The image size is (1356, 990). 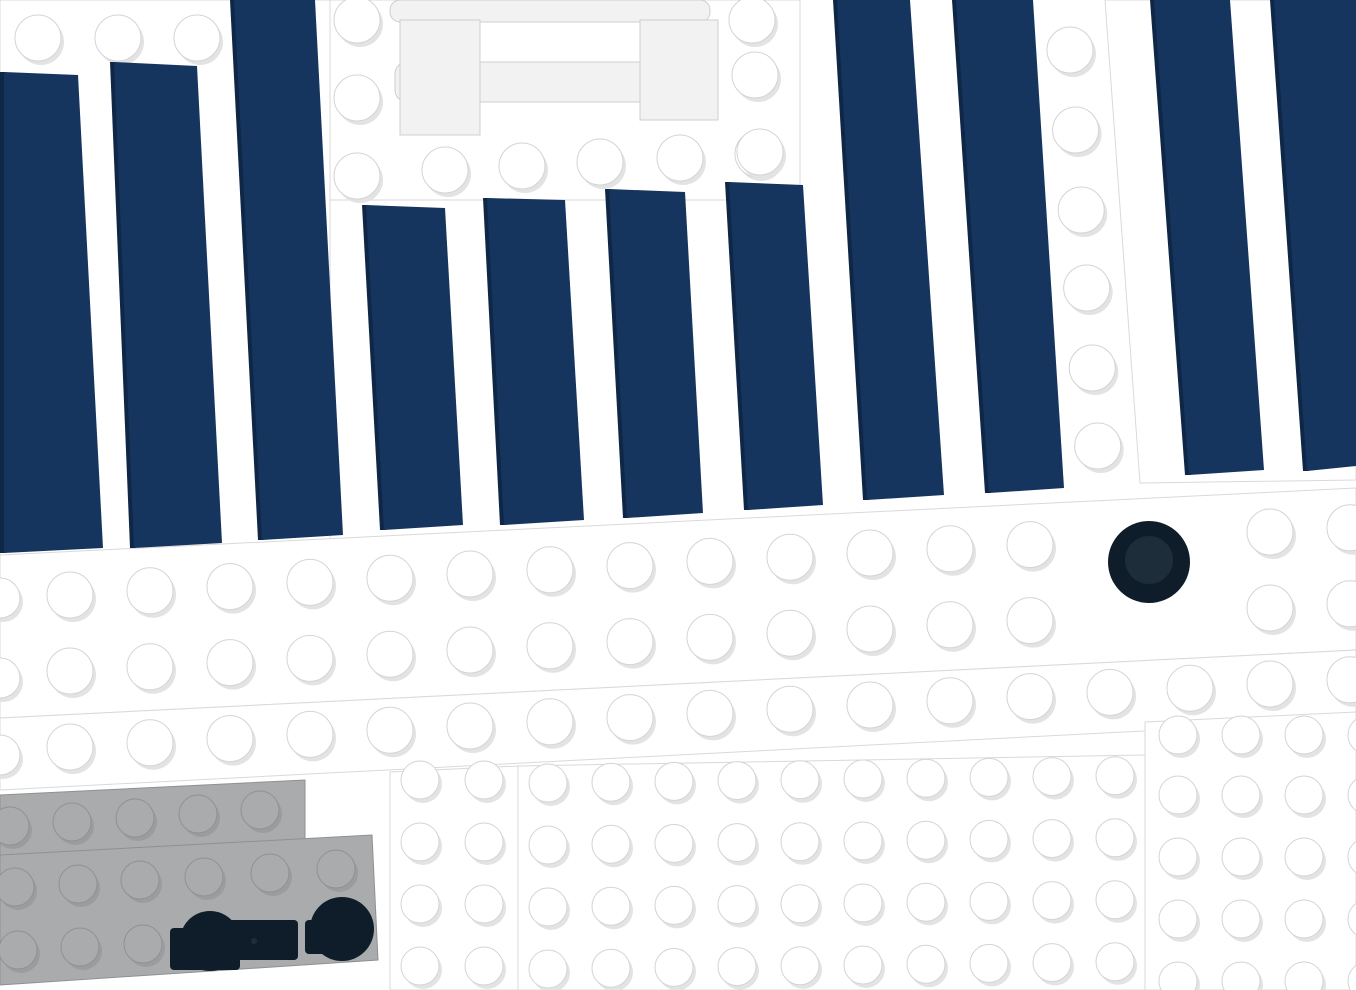 I want to click on rail-mount-left, so click(x=440, y=77).